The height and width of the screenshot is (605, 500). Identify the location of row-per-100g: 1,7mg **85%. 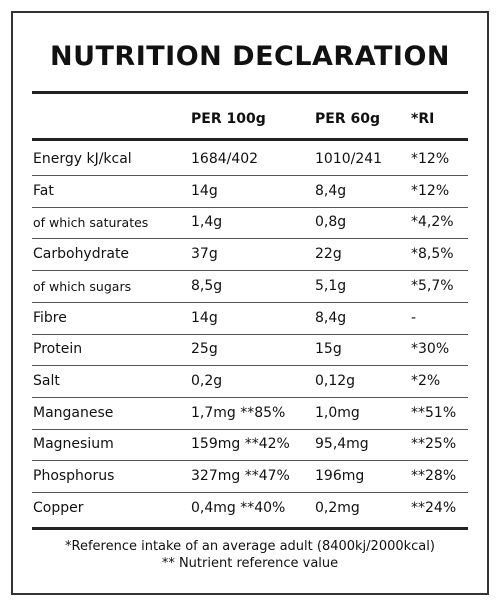
(238, 412).